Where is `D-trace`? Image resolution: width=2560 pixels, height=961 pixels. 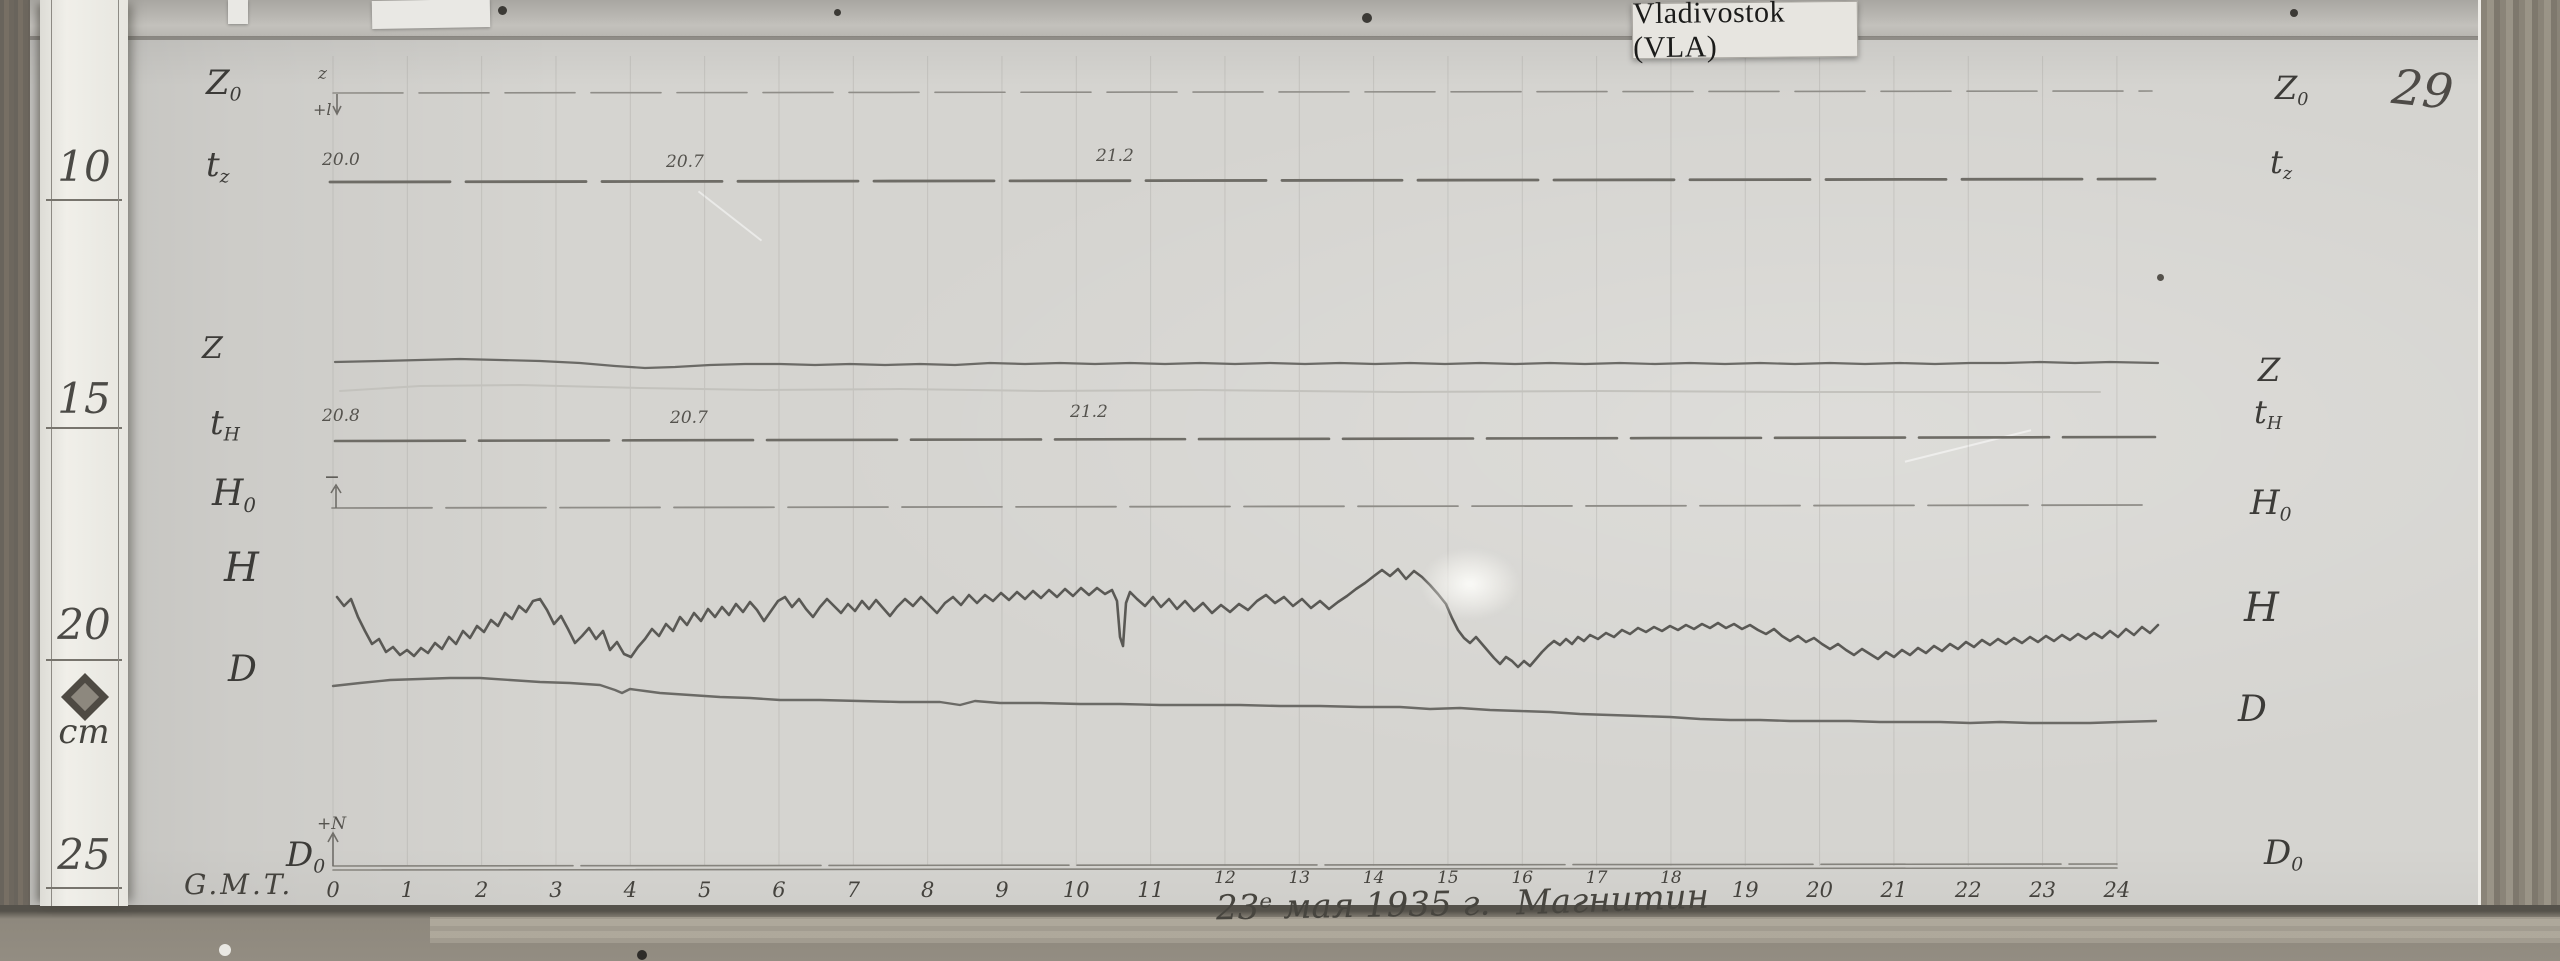 D-trace is located at coordinates (1244, 700).